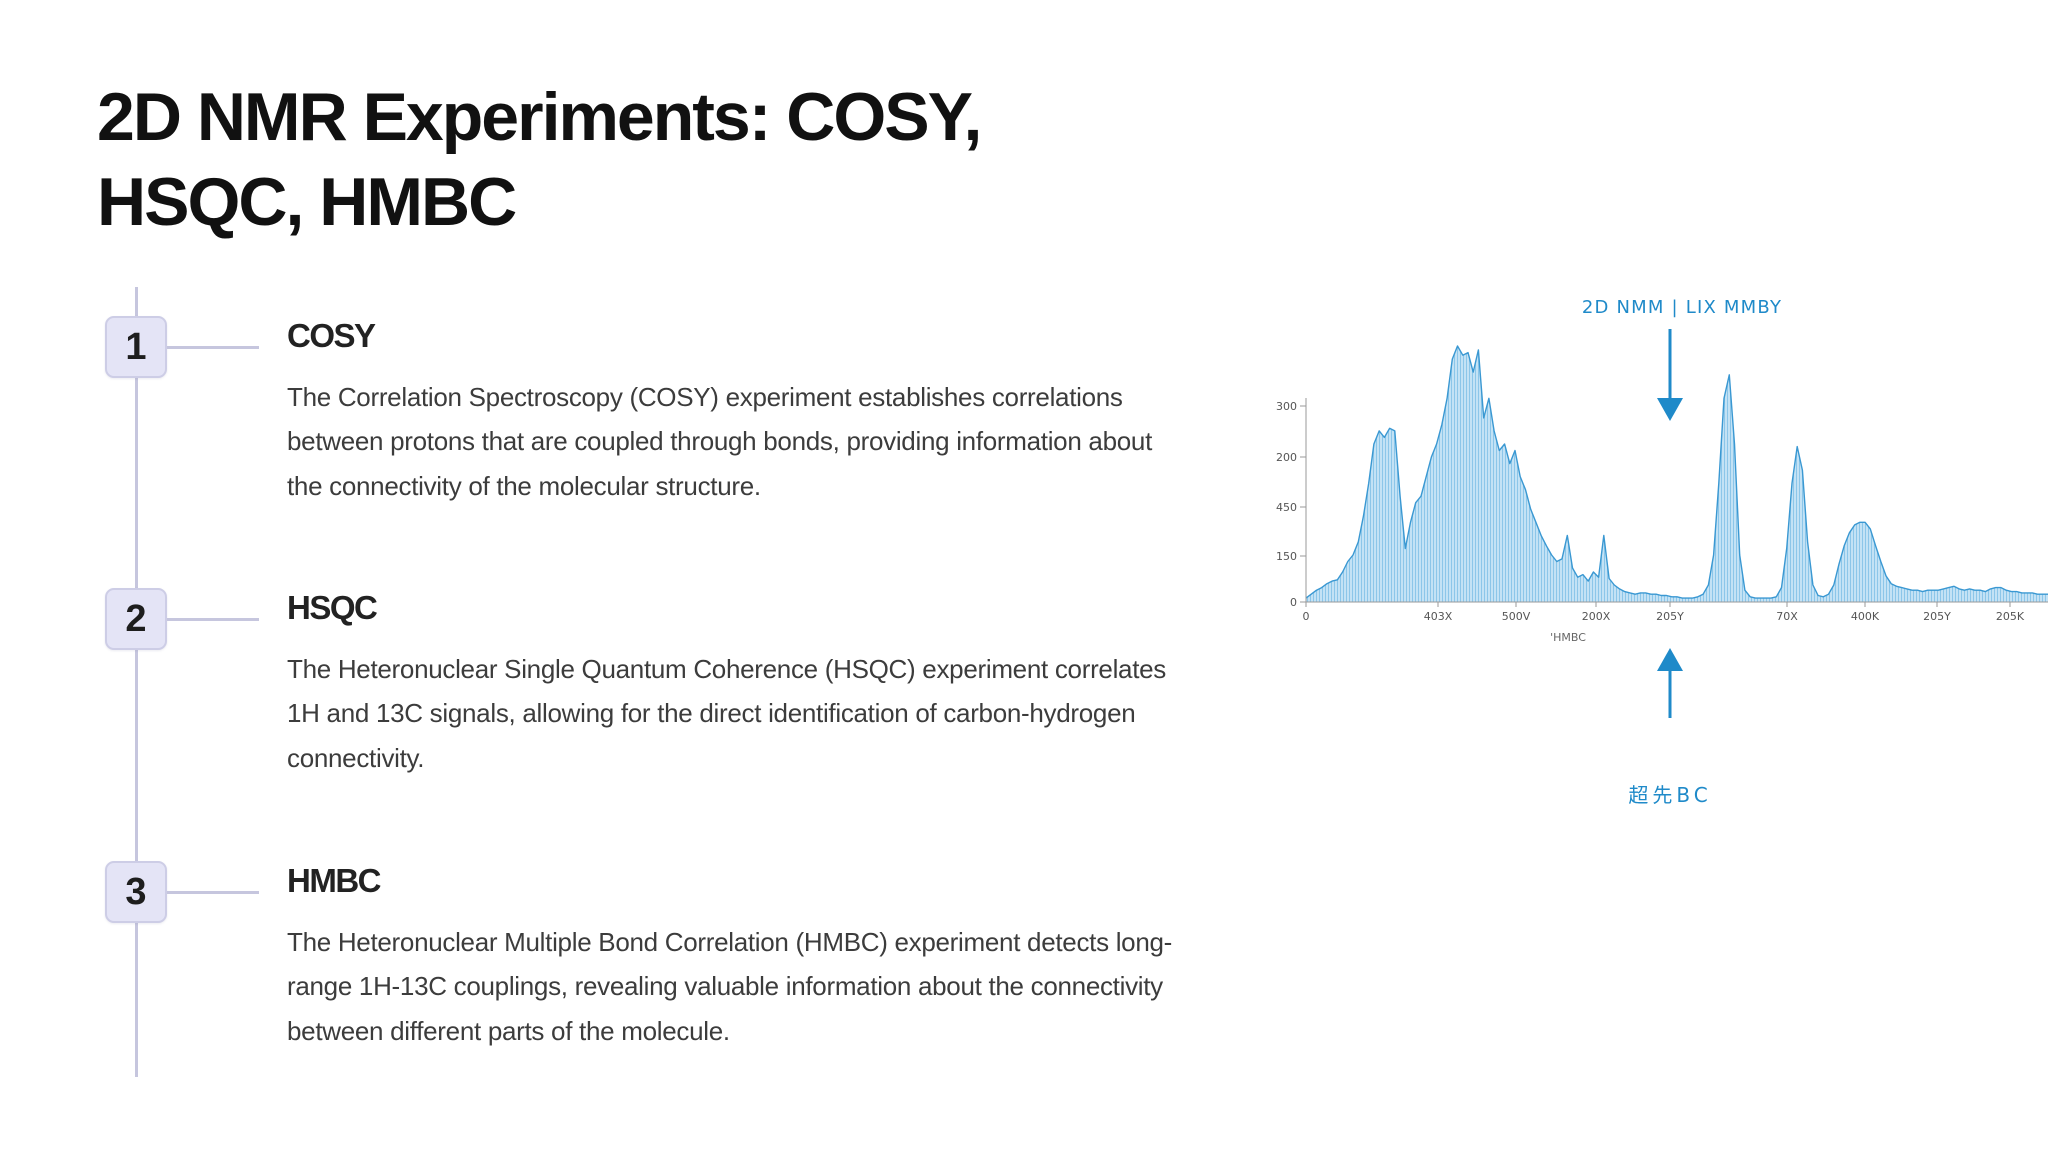 Image resolution: width=2048 pixels, height=1152 pixels. I want to click on figure-bottom-label: 超先BC, so click(1669, 795).